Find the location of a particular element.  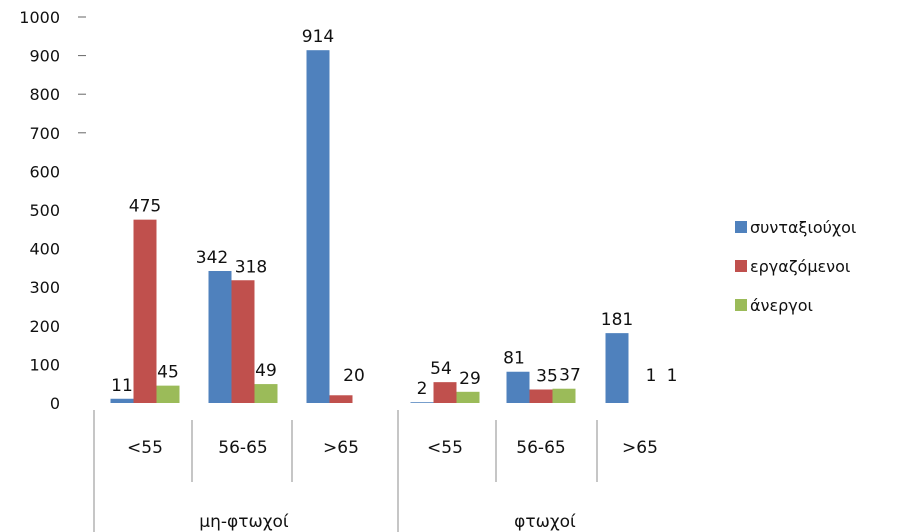

group-label: φτωχοί is located at coordinates (545, 522).